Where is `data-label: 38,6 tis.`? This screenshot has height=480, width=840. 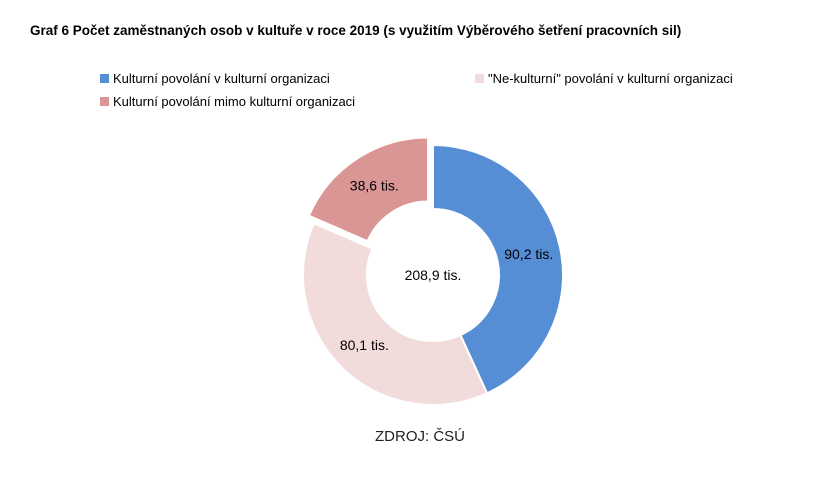
data-label: 38,6 tis. is located at coordinates (374, 186).